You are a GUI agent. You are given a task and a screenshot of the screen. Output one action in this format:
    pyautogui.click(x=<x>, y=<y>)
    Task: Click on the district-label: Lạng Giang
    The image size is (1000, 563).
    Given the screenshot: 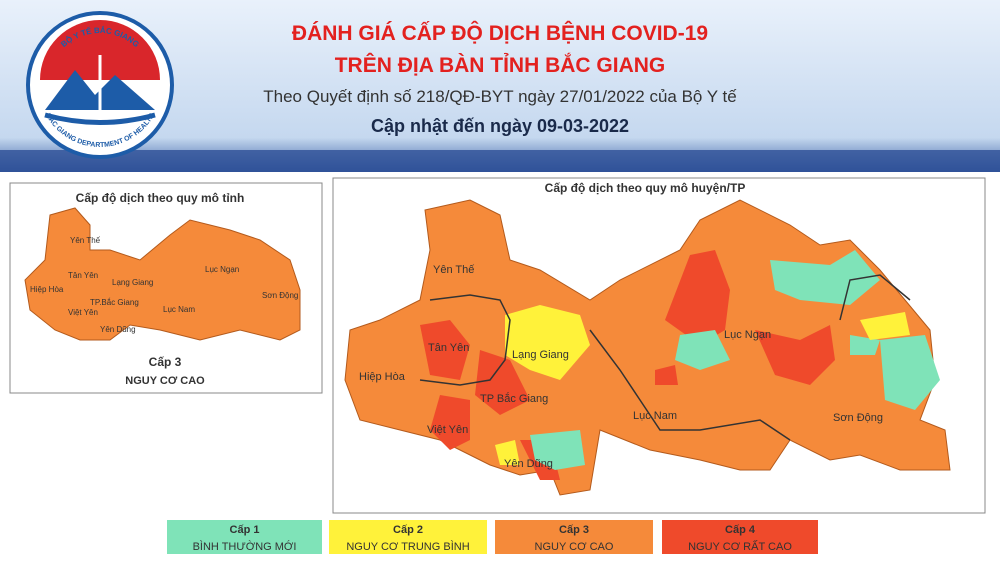 What is the action you would take?
    pyautogui.click(x=540, y=355)
    